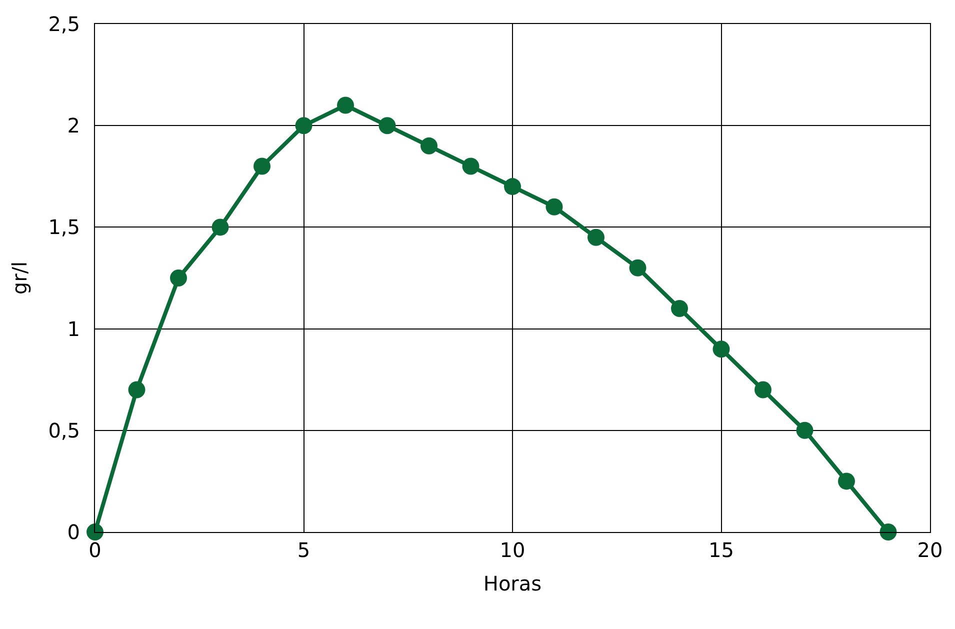 This screenshot has height=629, width=955. What do you see at coordinates (721, 550) in the screenshot?
I see `x-tick-label: 15` at bounding box center [721, 550].